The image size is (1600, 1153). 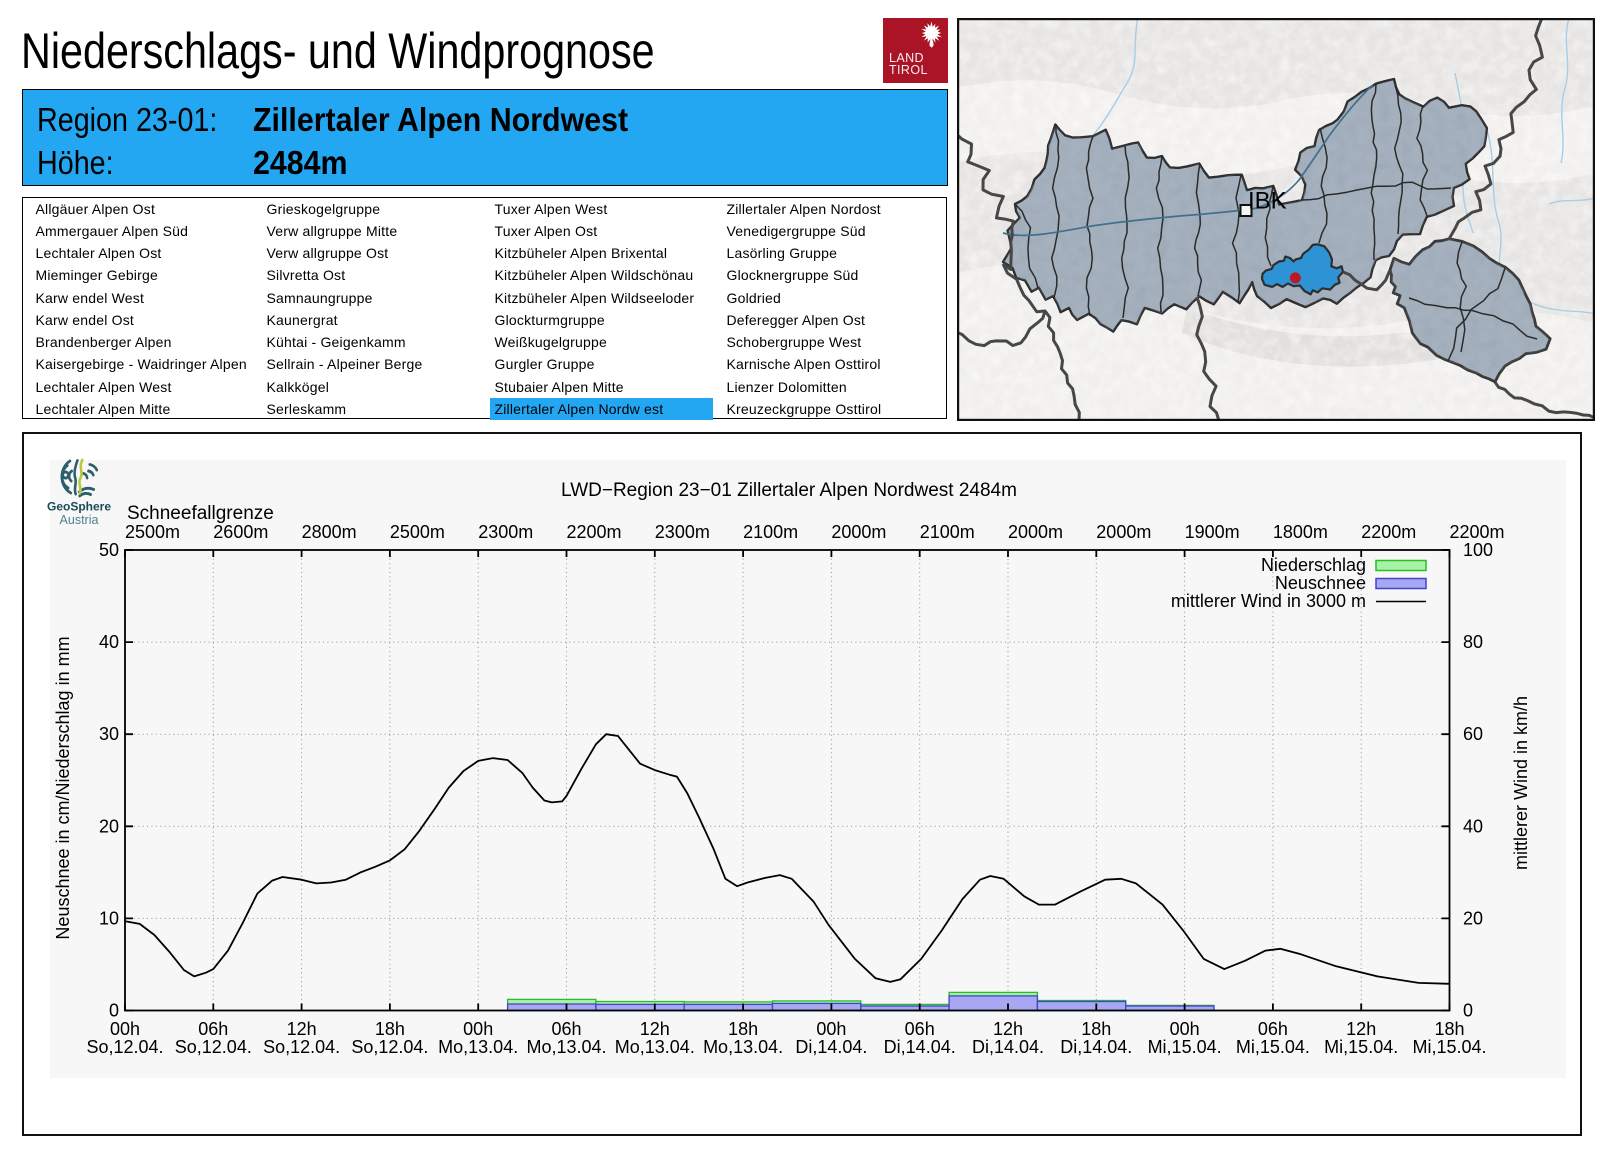 I want to click on svg-text: 30, so click(x=109, y=734).